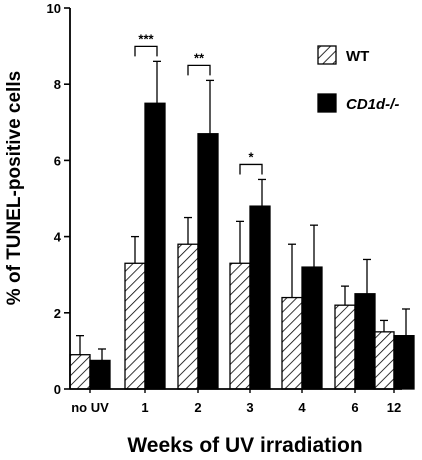 The width and height of the screenshot is (422, 460). Describe the element at coordinates (58, 237) in the screenshot. I see `y-tick-label: 4` at that location.